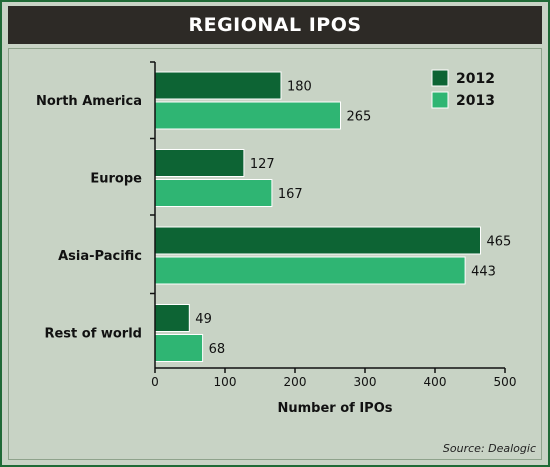  What do you see at coordinates (100, 256) in the screenshot?
I see `category-label: Asia-Pacific` at bounding box center [100, 256].